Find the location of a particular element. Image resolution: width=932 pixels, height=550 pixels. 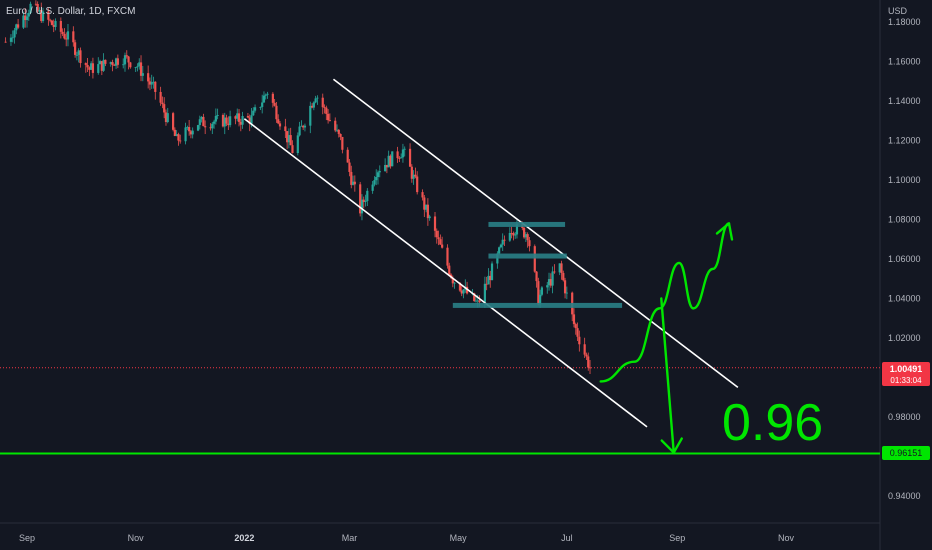

currency-label: USD is located at coordinates (898, 11).